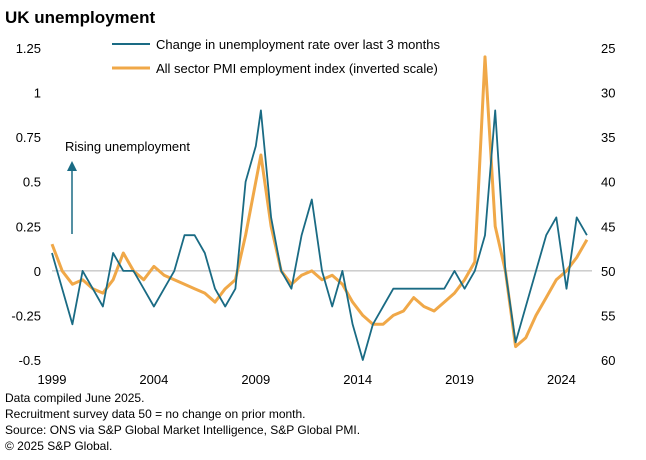  I want to click on annotation-arrow-head, so click(72, 166).